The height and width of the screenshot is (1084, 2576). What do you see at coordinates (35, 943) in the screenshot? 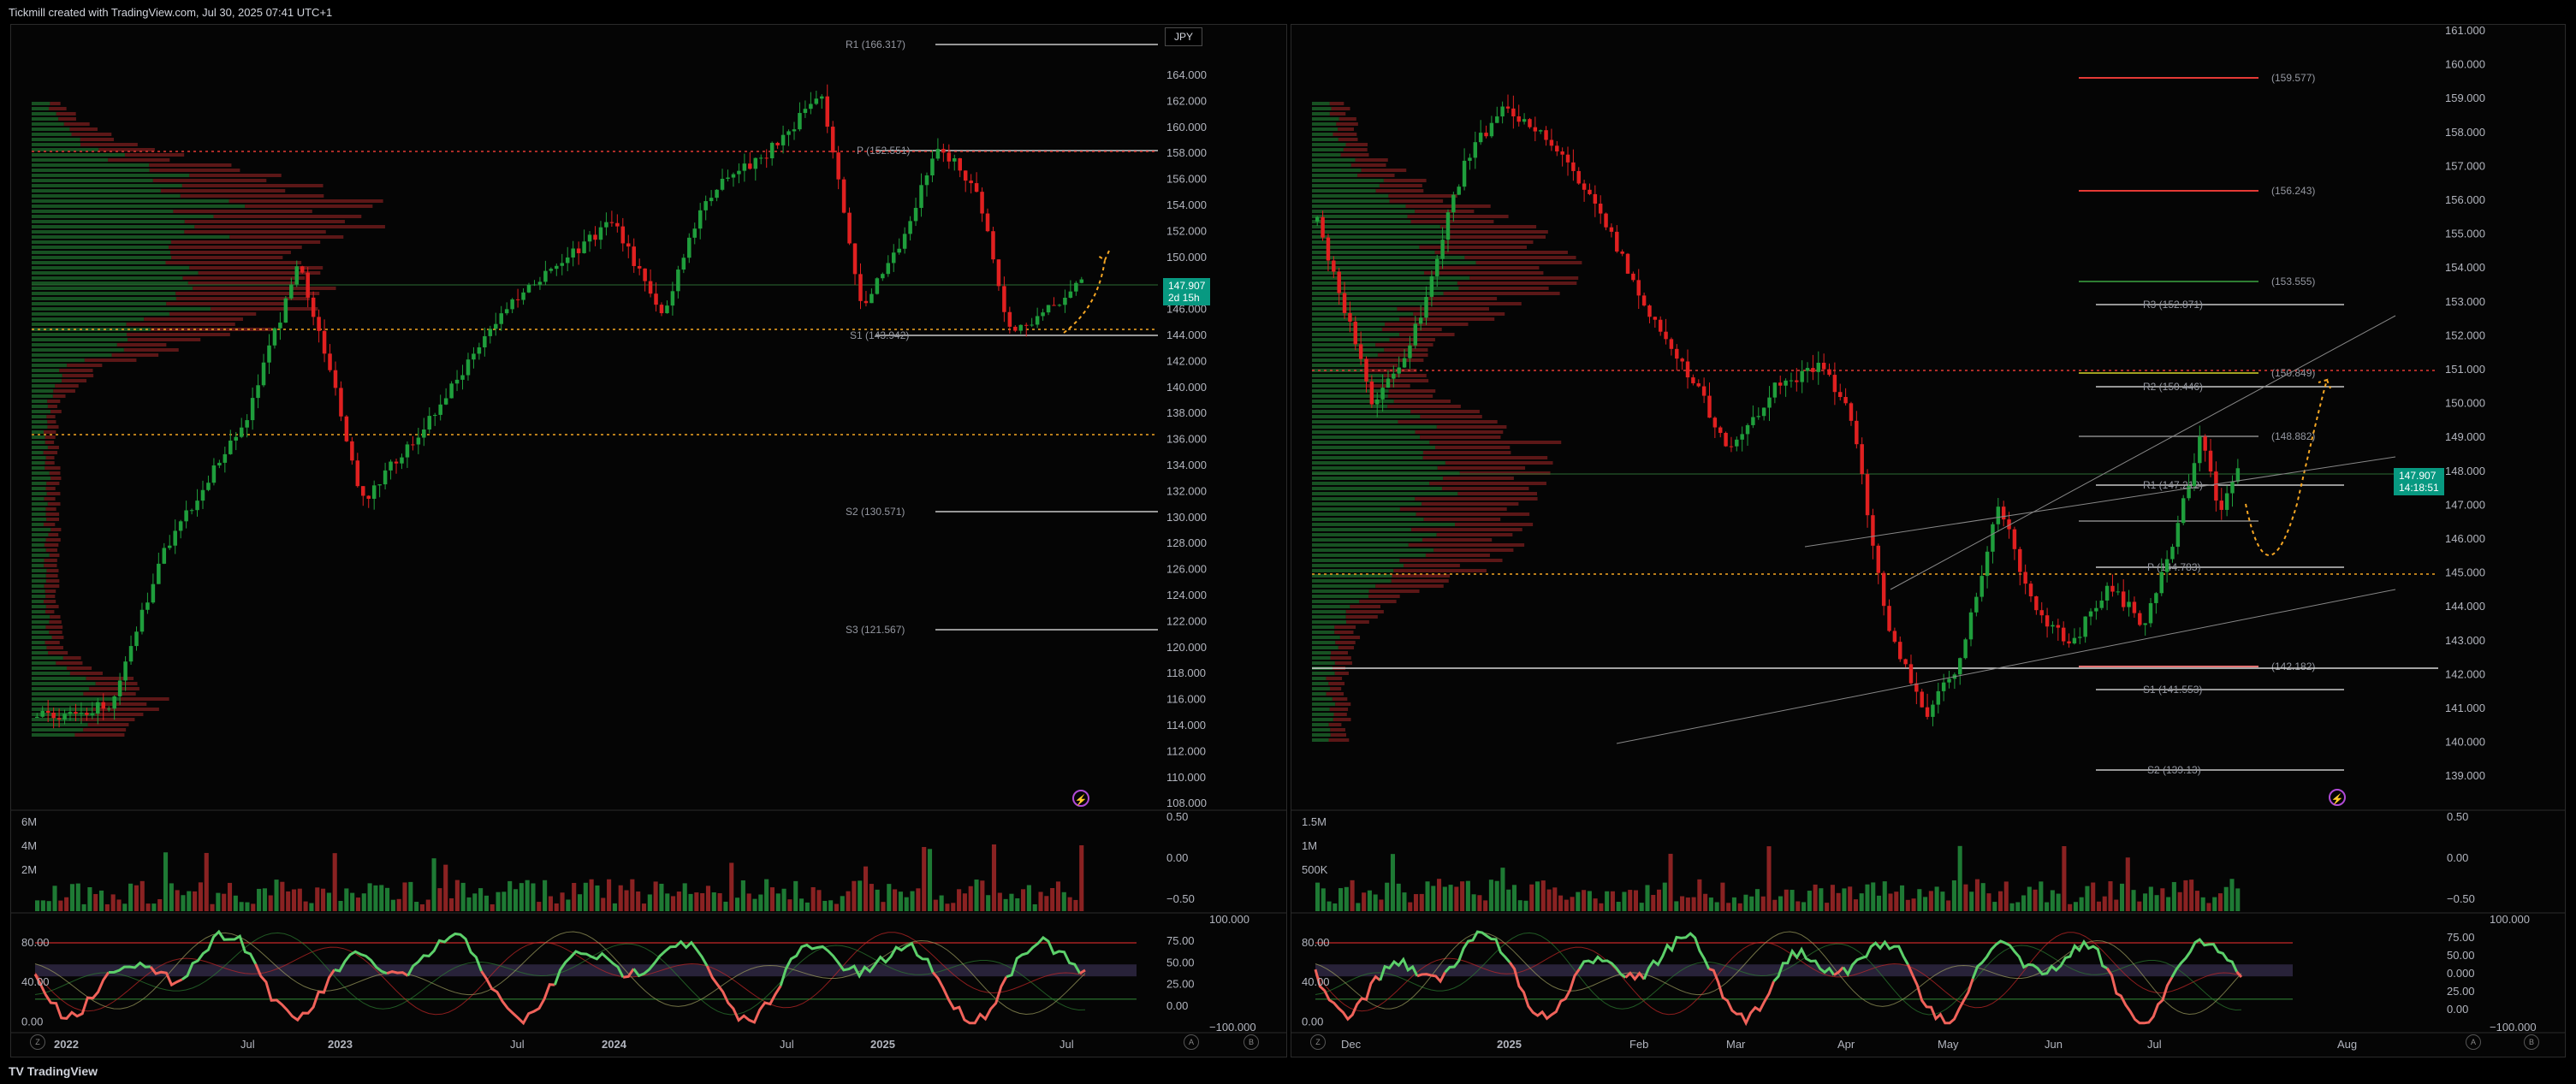
I see `oscillator-axis-label: 80.00` at bounding box center [35, 943].